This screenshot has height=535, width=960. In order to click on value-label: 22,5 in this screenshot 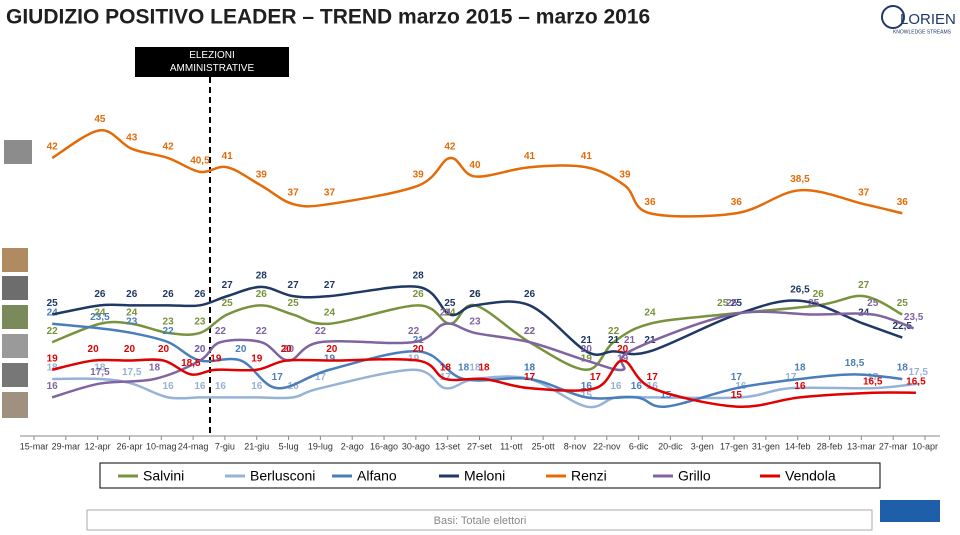, I will do `click(903, 326)`.